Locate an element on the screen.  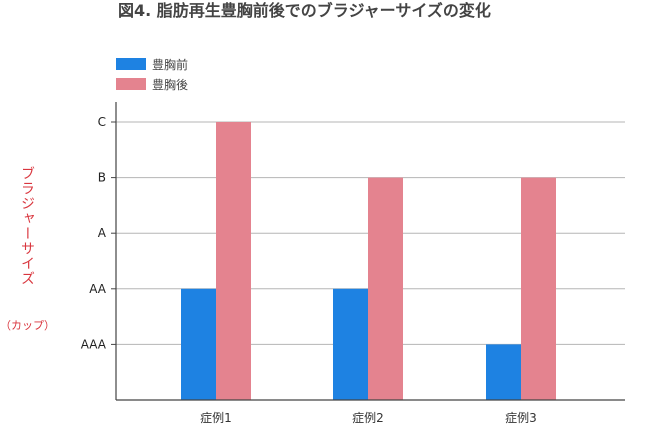
y-axis-unit: （カップ） is located at coordinates (27, 325).